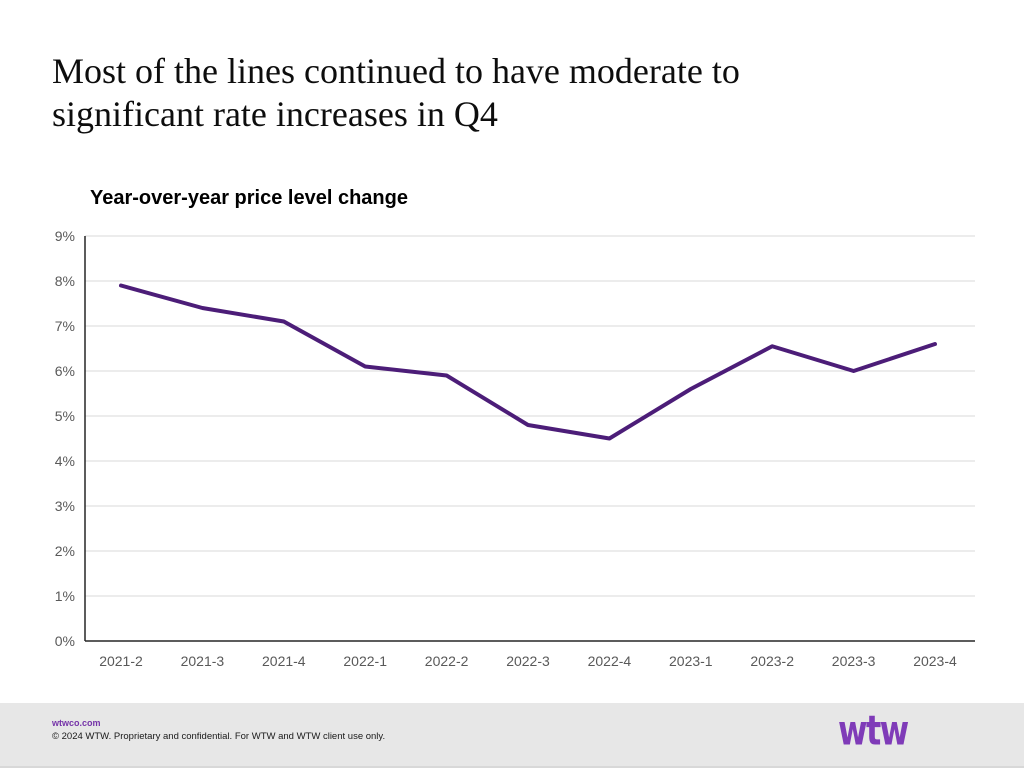 The height and width of the screenshot is (768, 1024). What do you see at coordinates (65, 416) in the screenshot?
I see `y-axis-tick-label: 5%` at bounding box center [65, 416].